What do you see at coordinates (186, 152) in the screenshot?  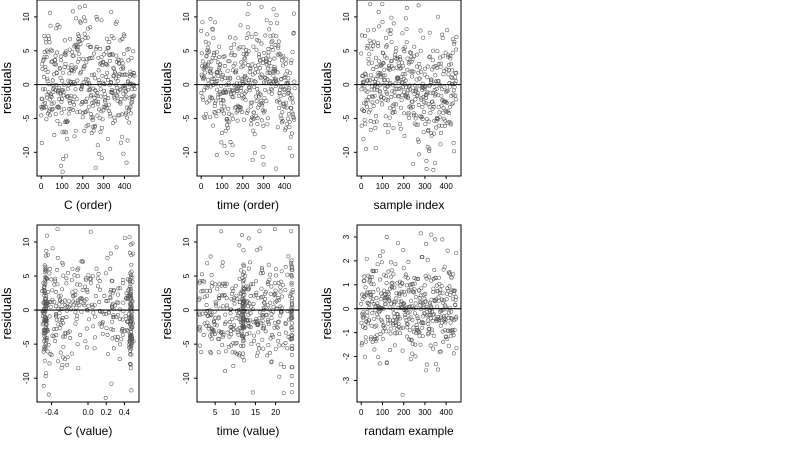 I see `y-tick-label: -10` at bounding box center [186, 152].